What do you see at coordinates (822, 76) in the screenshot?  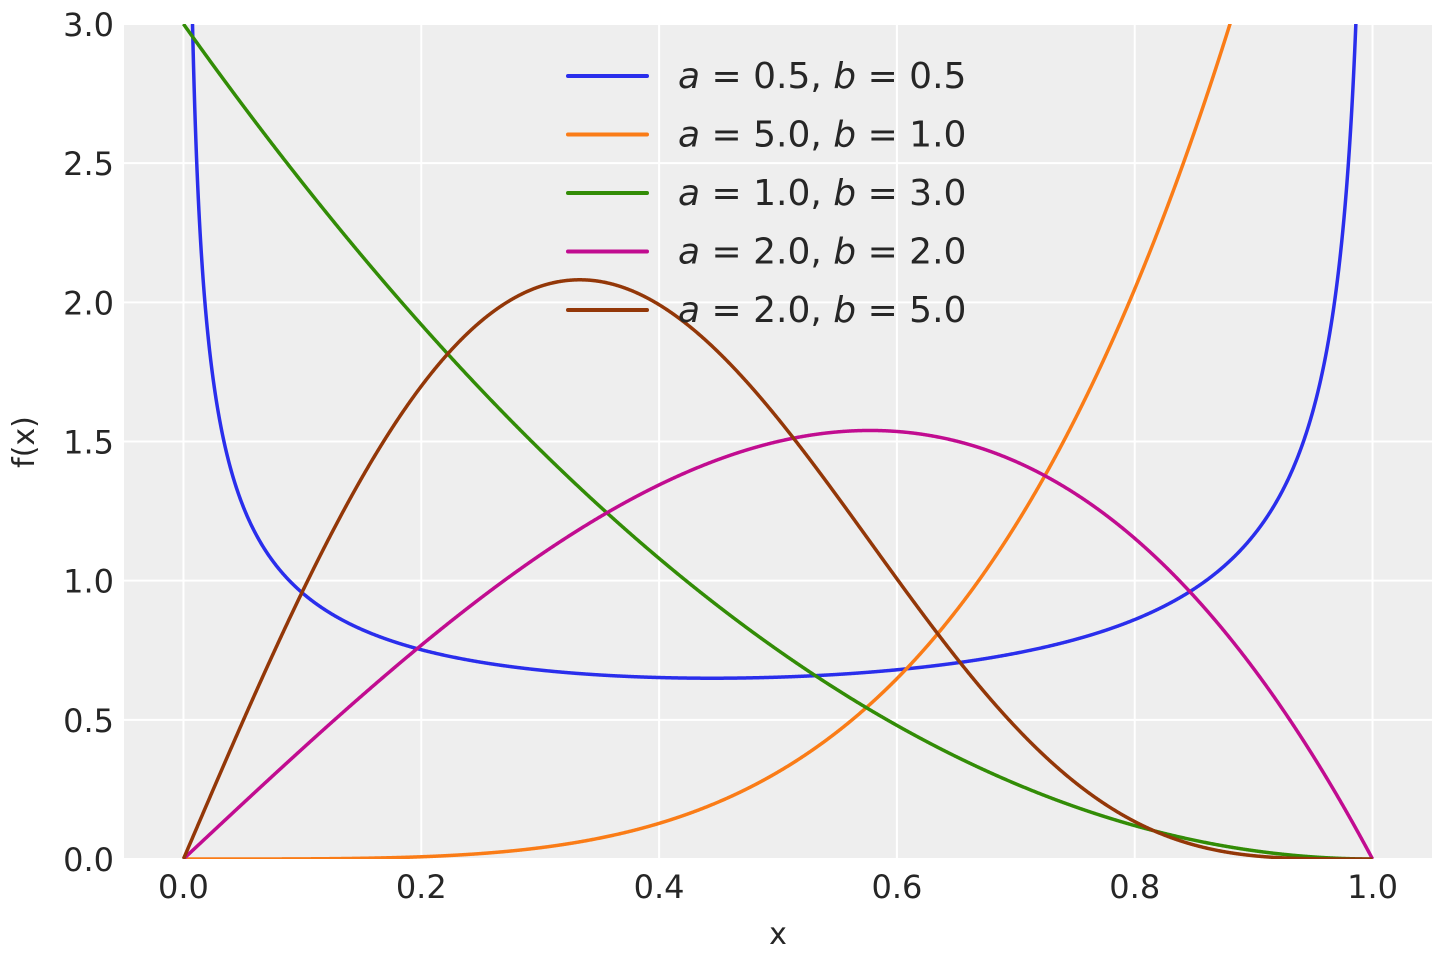 I see `legend-label: a = 0.5, b = 0.5` at bounding box center [822, 76].